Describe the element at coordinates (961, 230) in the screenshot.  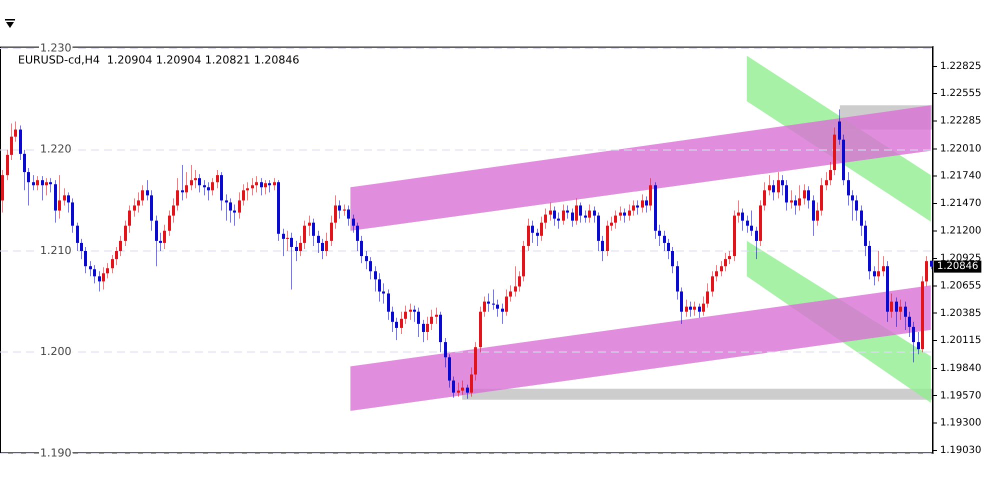
I see `y2-tick-label: 1.21200` at that location.